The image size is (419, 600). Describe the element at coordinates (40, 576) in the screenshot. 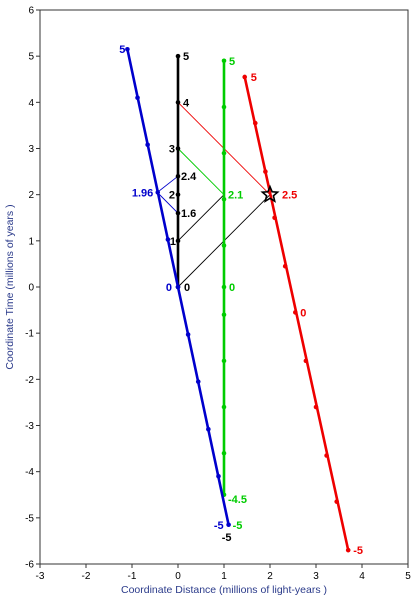

I see `x-tick-label: -3` at that location.